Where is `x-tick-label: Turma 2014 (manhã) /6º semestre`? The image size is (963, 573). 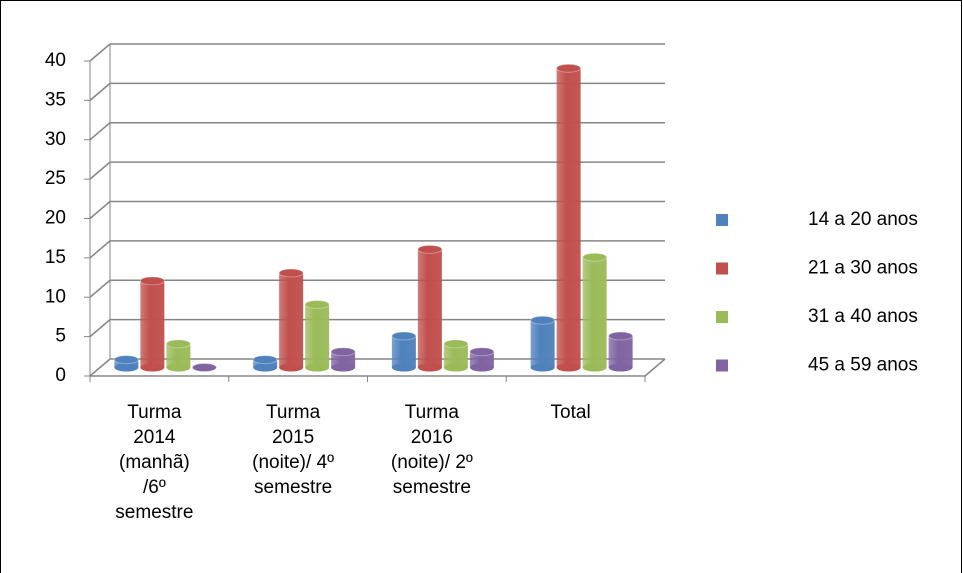
x-tick-label: Turma 2014 (manhã) /6º semestre is located at coordinates (154, 462).